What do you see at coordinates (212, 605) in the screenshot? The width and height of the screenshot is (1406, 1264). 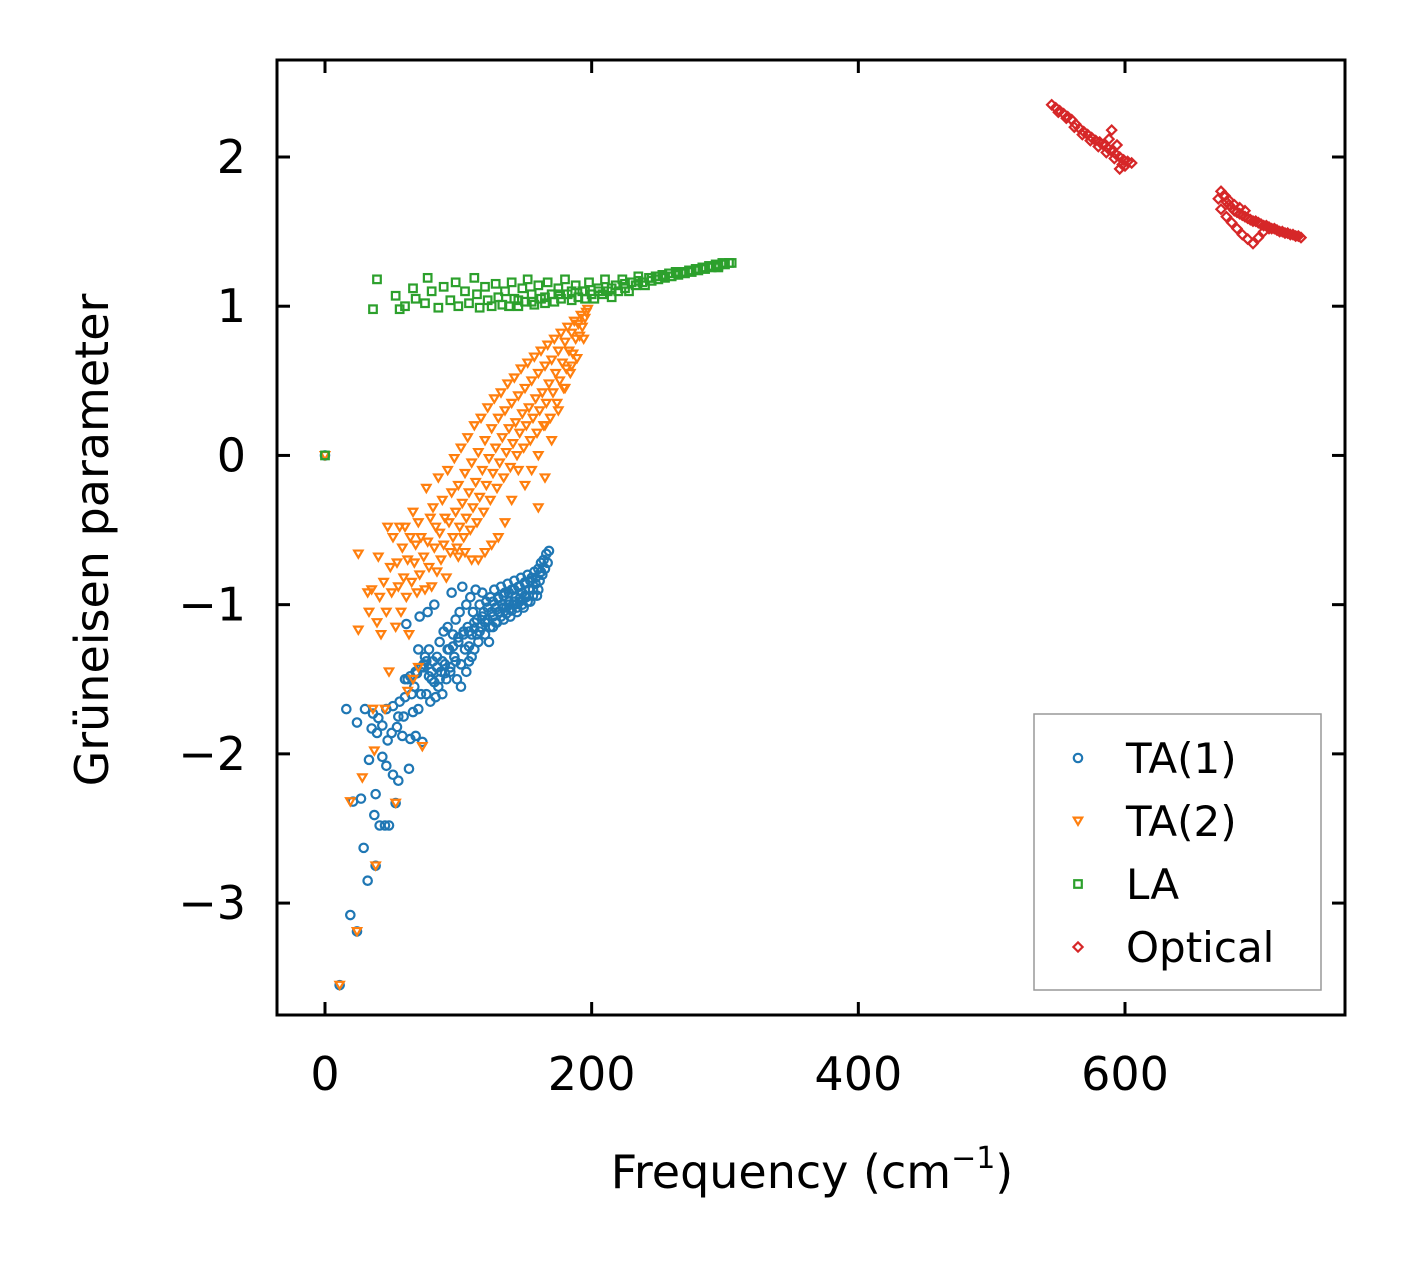 I see `y-tick-label: −1` at bounding box center [212, 605].